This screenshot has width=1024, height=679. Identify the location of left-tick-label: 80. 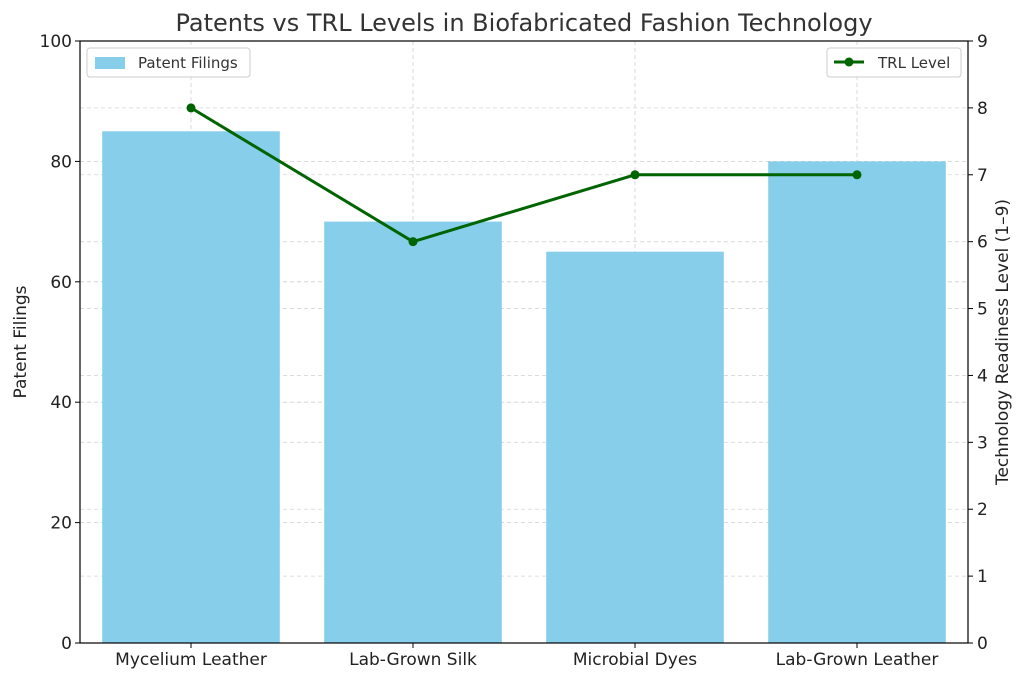
(61, 162).